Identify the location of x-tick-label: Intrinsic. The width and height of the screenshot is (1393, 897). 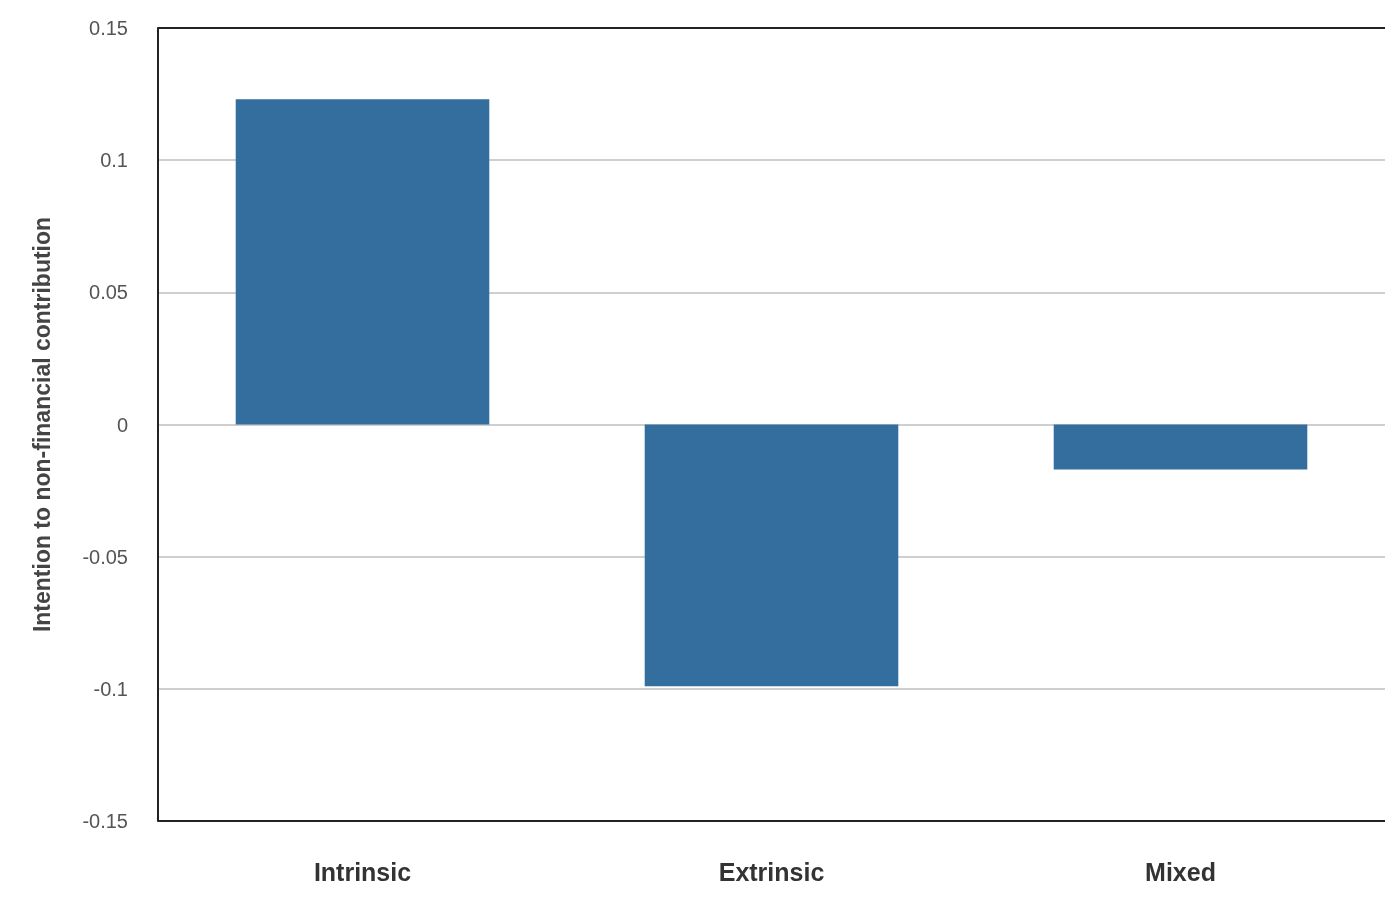
(362, 871).